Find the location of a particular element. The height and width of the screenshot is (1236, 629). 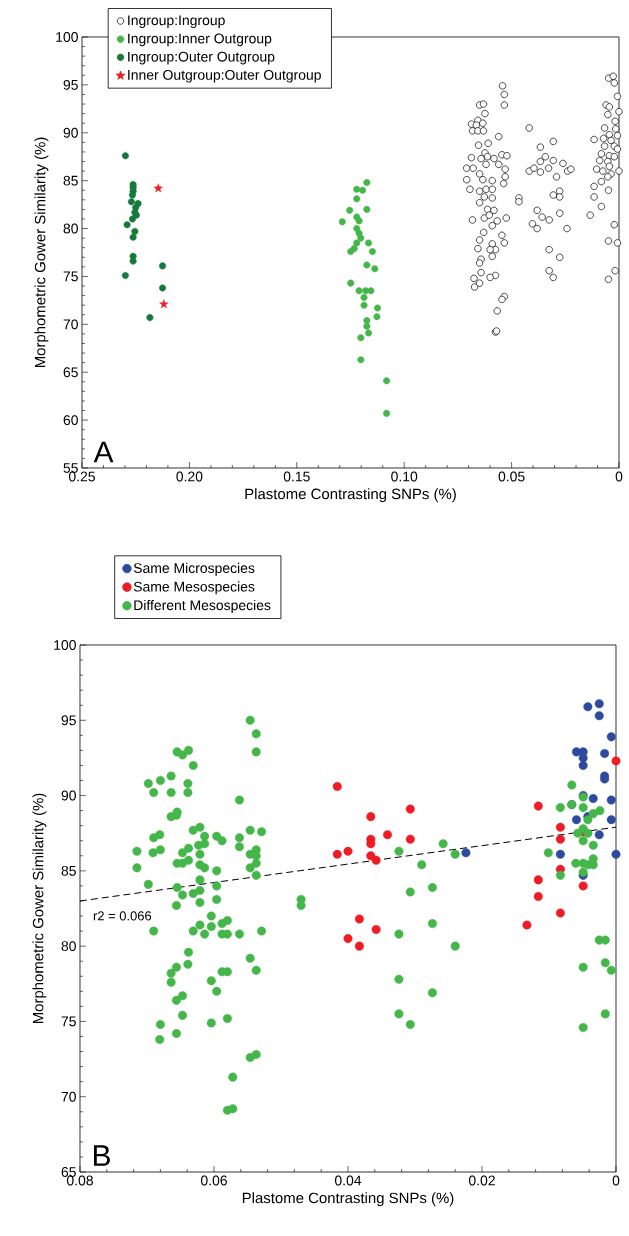

legend-label: Ingroup:Outer Outgroup is located at coordinates (201, 58).